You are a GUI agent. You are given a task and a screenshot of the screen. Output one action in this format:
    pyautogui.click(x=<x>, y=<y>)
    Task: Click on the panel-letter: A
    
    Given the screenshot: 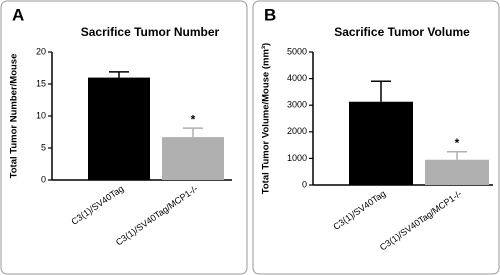 What is the action you would take?
    pyautogui.click(x=18, y=14)
    